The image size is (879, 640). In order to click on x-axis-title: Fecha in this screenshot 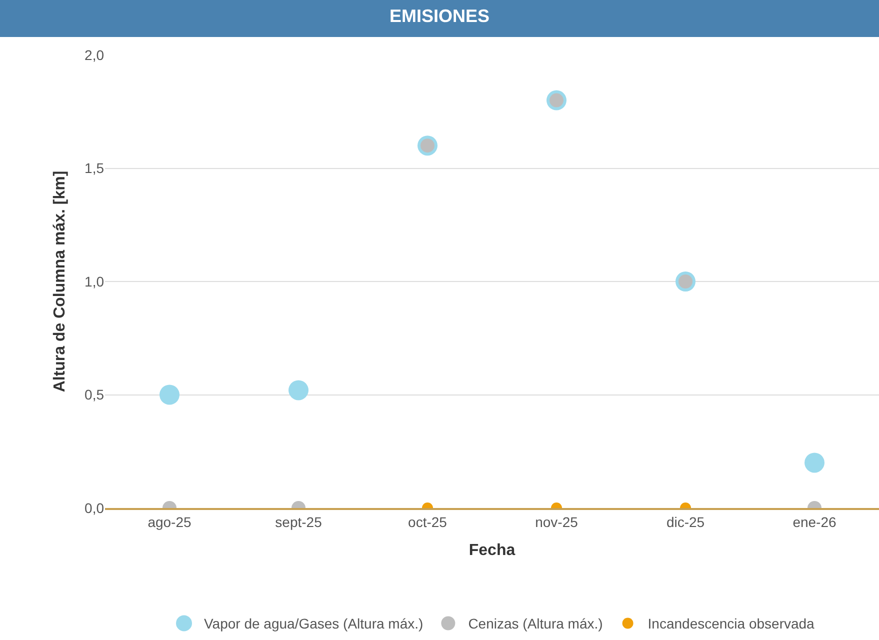, I will do `click(492, 550)`.